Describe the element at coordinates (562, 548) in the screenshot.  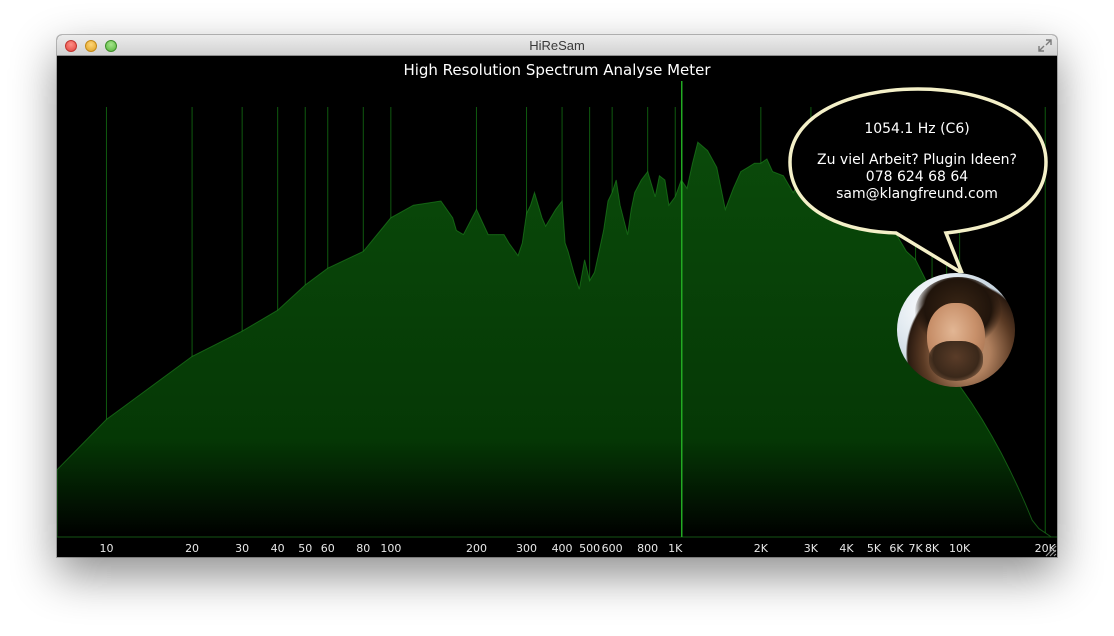
I see `tick-label: 400` at that location.